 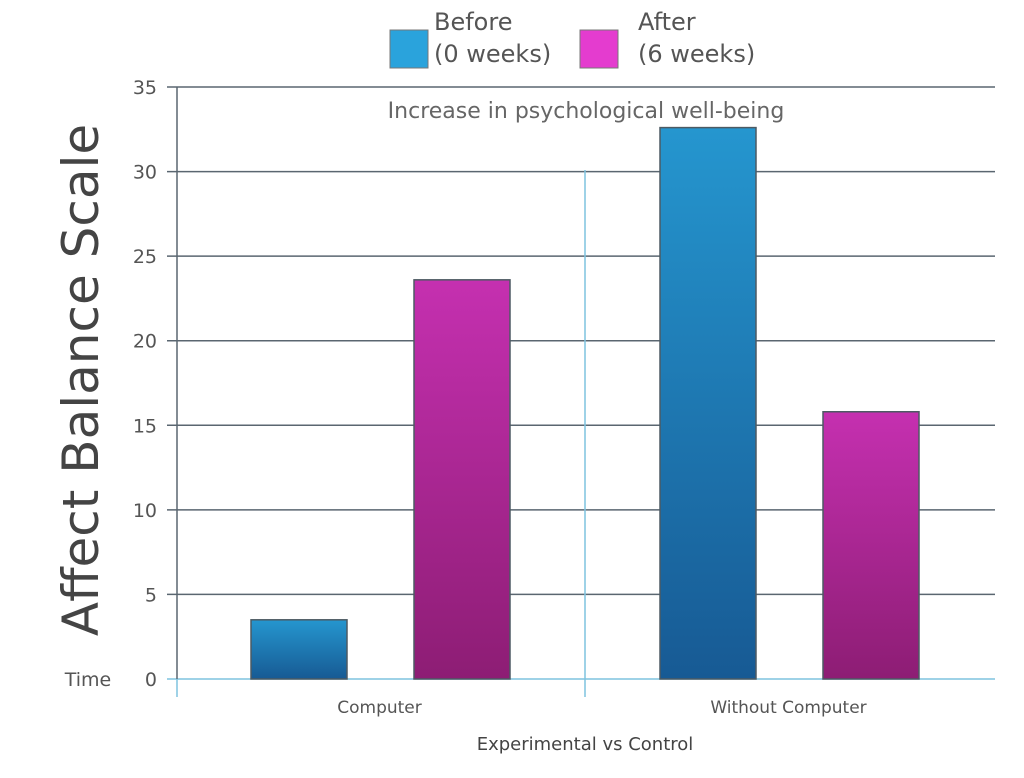 I want to click on y-tick-label: 20, so click(x=145, y=342).